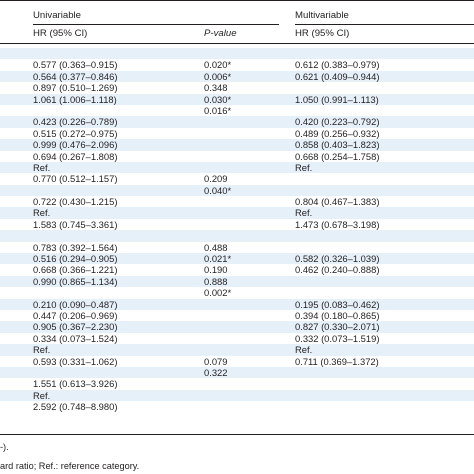 Image resolution: width=474 pixels, height=474 pixels. I want to click on table-row: 0.990 (0.865–1.134) 0.888, so click(237, 281).